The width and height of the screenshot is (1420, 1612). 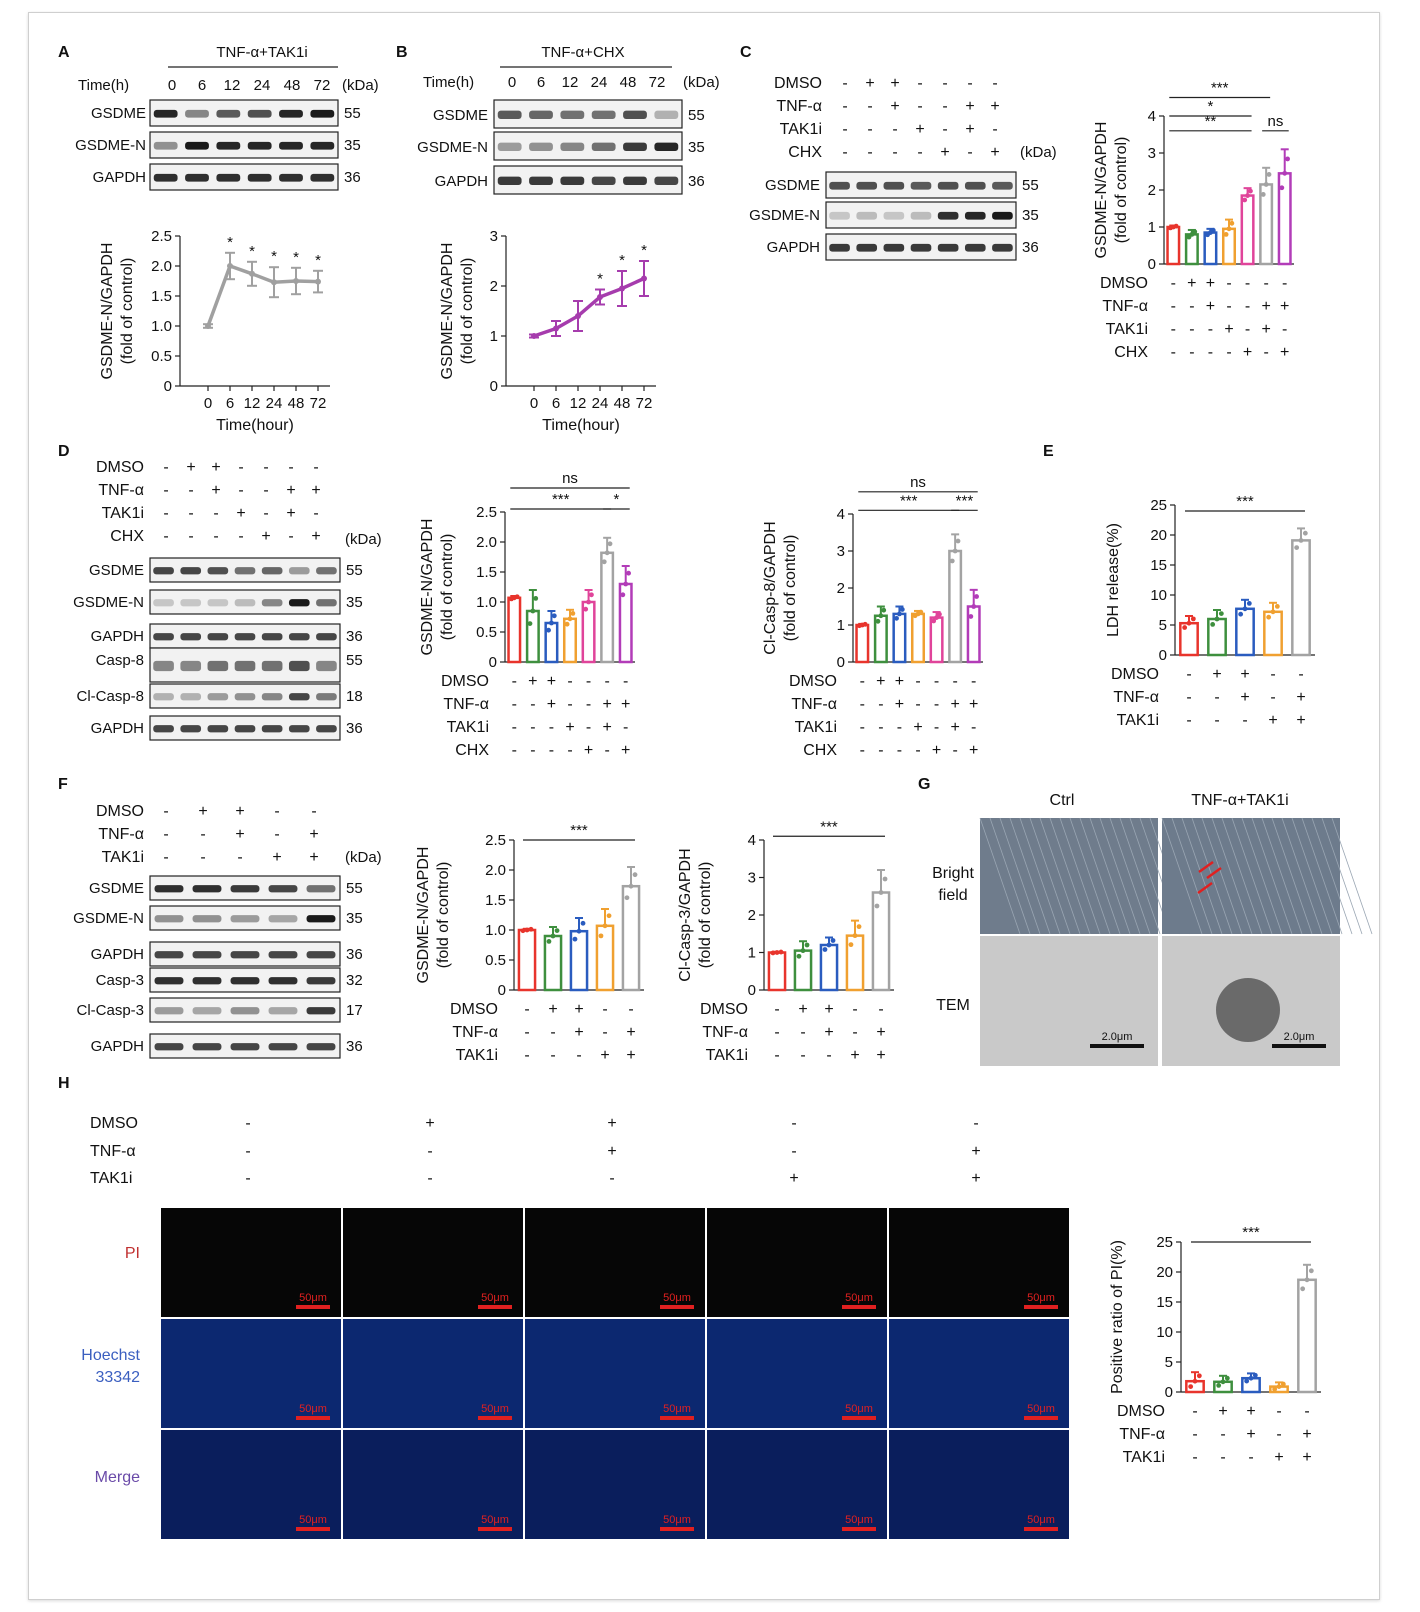 I want to click on x-tick-label: 72, so click(x=318, y=403).